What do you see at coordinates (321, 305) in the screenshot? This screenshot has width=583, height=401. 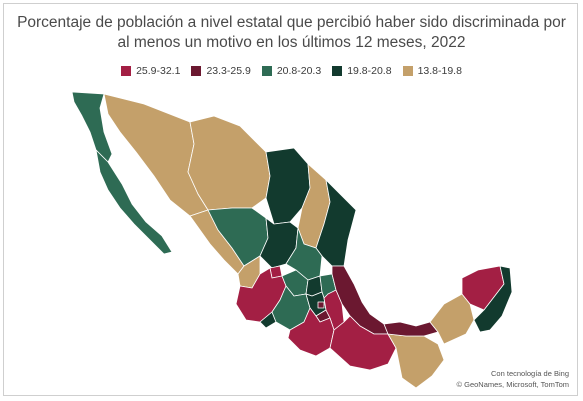 I see `state-ciudad-de-mexico` at bounding box center [321, 305].